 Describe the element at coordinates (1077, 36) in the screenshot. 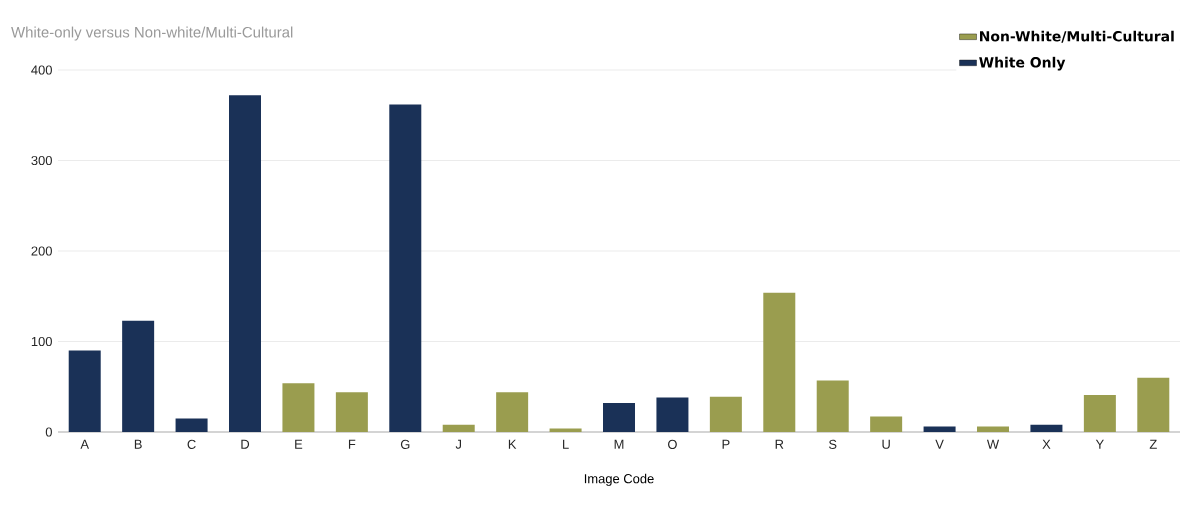

I see `legend-label: Non-White/Multi-Cultural` at that location.